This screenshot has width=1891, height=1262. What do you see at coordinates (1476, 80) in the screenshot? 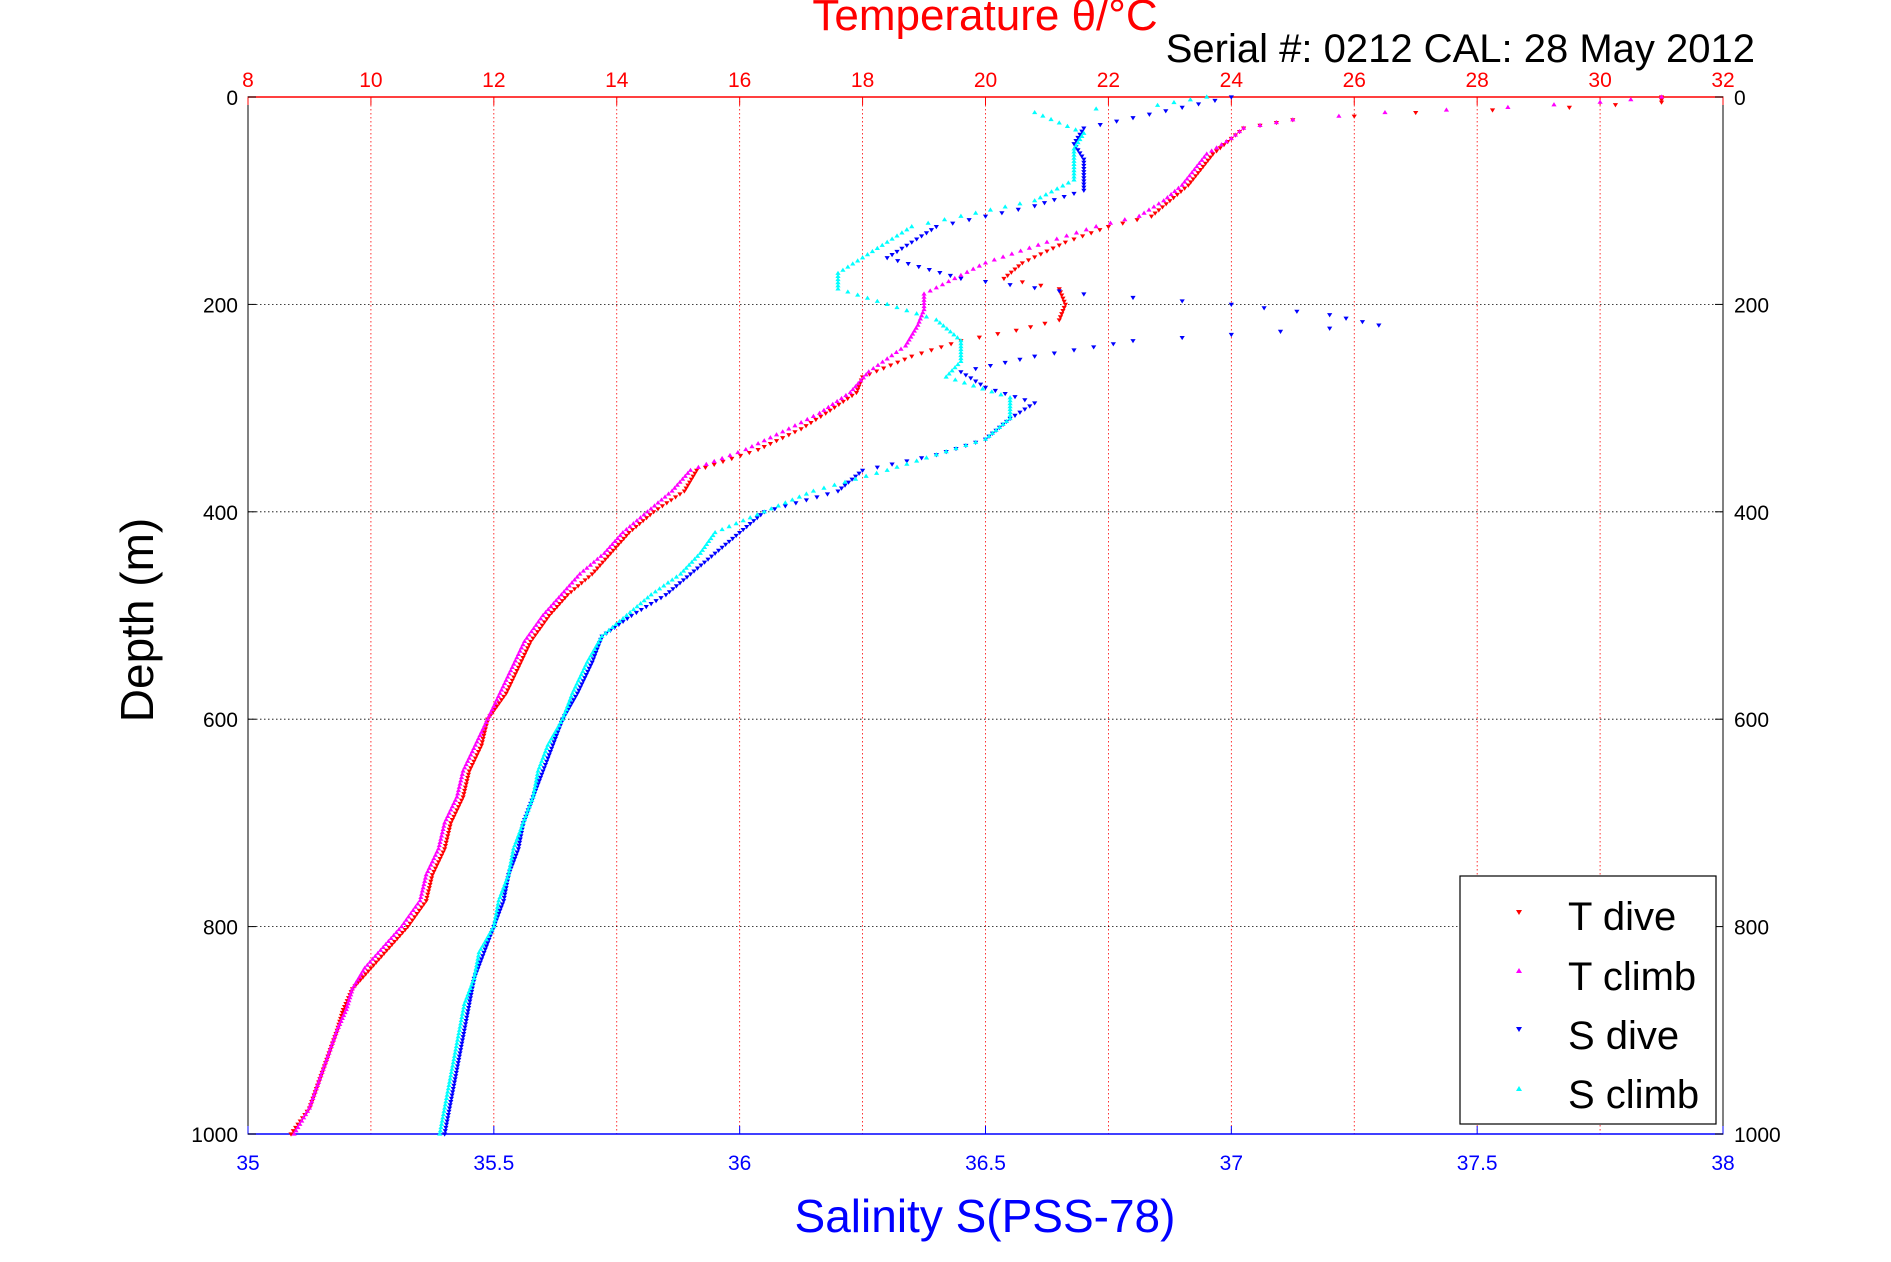
I see `top-tick-label: 28` at bounding box center [1476, 80].